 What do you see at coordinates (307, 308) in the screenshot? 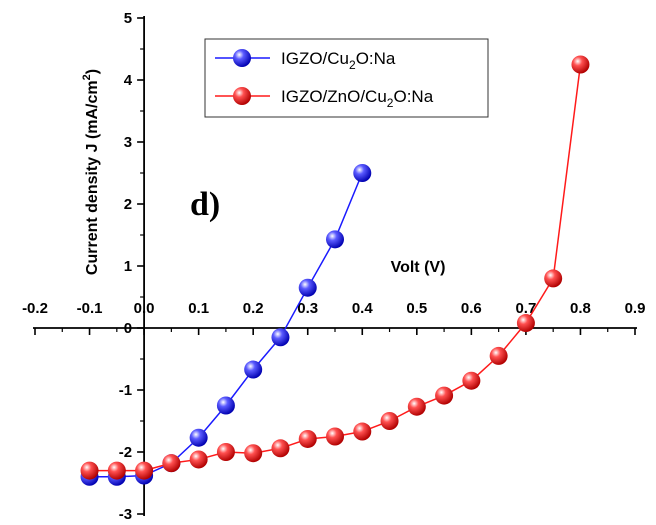
I see `x-tick-label: 0.3` at bounding box center [307, 308].